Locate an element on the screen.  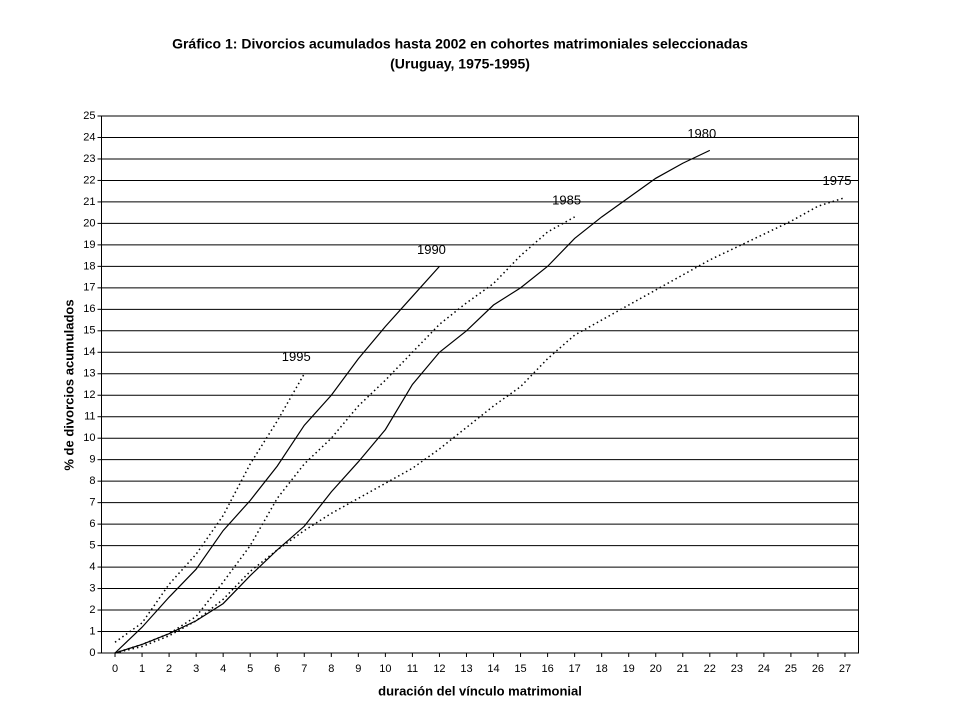
y-tick-label: 15 is located at coordinates (89, 331).